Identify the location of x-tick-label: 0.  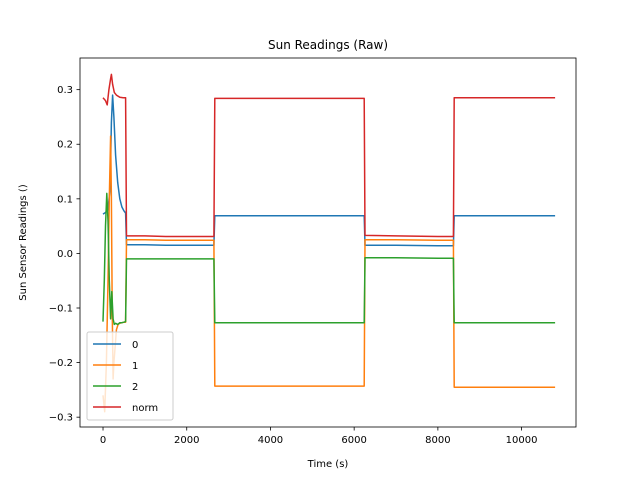
(103, 440).